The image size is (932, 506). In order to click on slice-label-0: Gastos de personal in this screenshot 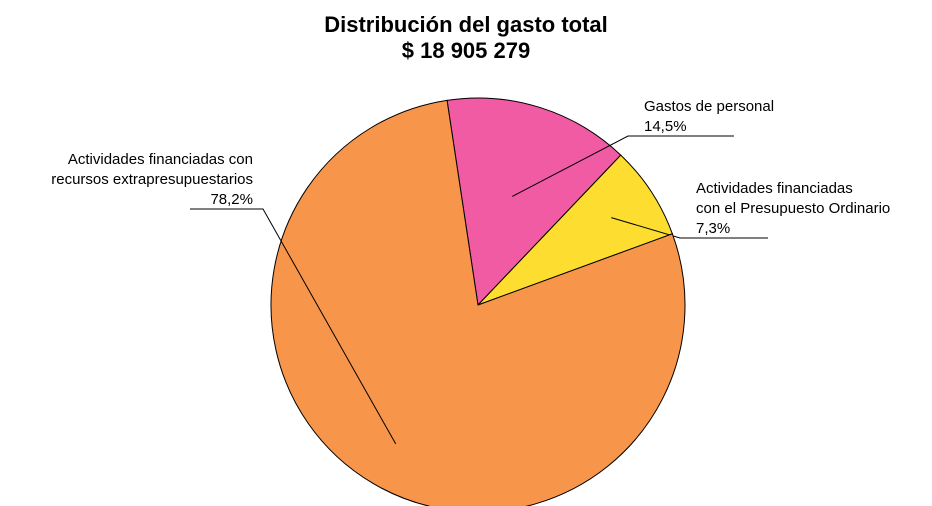, I will do `click(709, 106)`.